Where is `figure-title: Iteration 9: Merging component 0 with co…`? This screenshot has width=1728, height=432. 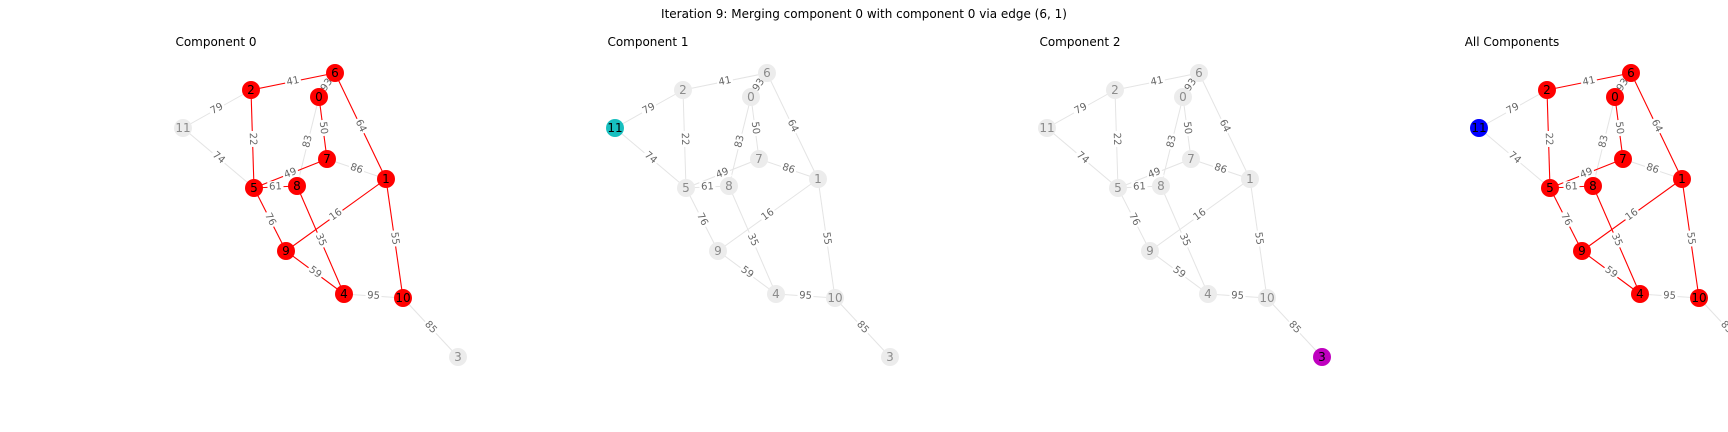 figure-title: Iteration 9: Merging component 0 with co… is located at coordinates (864, 14).